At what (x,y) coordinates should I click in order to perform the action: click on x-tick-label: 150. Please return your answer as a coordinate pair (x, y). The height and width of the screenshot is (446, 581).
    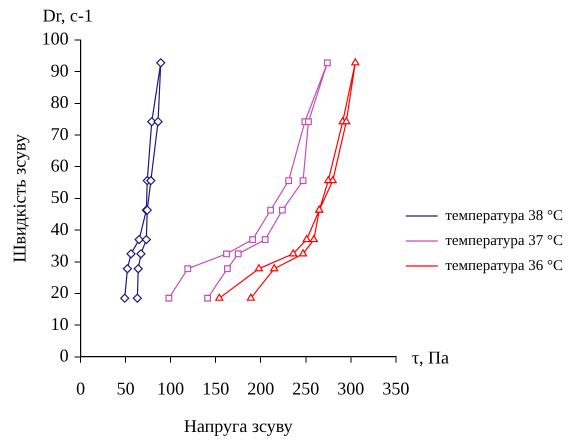
    Looking at the image, I should click on (216, 388).